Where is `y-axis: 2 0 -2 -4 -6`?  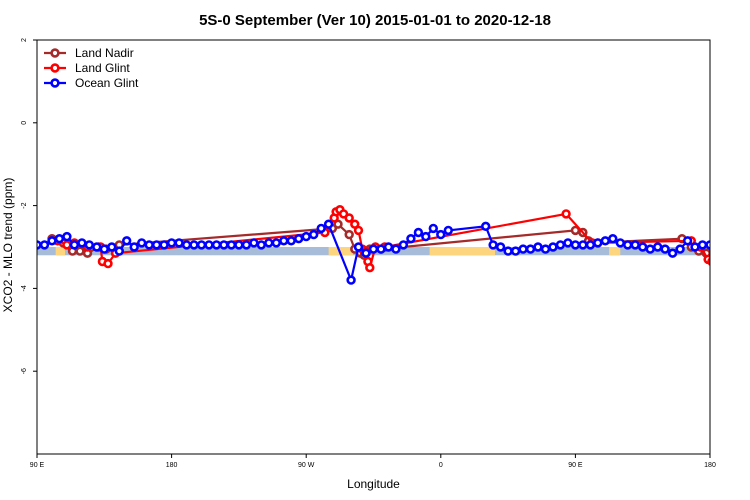
y-axis: 2 0 -2 -4 -6 is located at coordinates (29, 206).